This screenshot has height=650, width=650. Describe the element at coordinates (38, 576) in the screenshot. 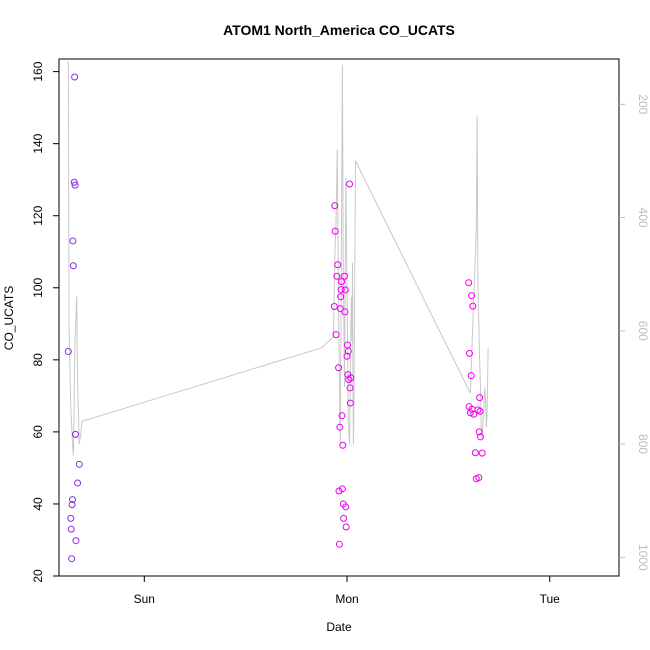

I see `y-tick-label: 20` at that location.